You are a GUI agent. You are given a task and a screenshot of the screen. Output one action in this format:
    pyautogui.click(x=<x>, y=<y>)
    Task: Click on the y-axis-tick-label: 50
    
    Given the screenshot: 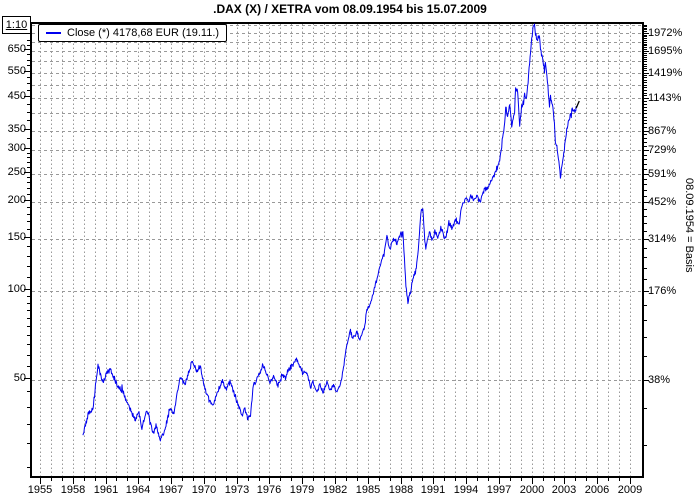 What is the action you would take?
    pyautogui.click(x=19, y=378)
    